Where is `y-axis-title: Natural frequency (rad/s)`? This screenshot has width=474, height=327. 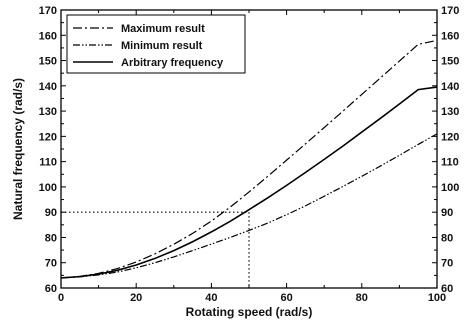
y-axis-title: Natural frequency (rad/s) is located at coordinates (18, 149).